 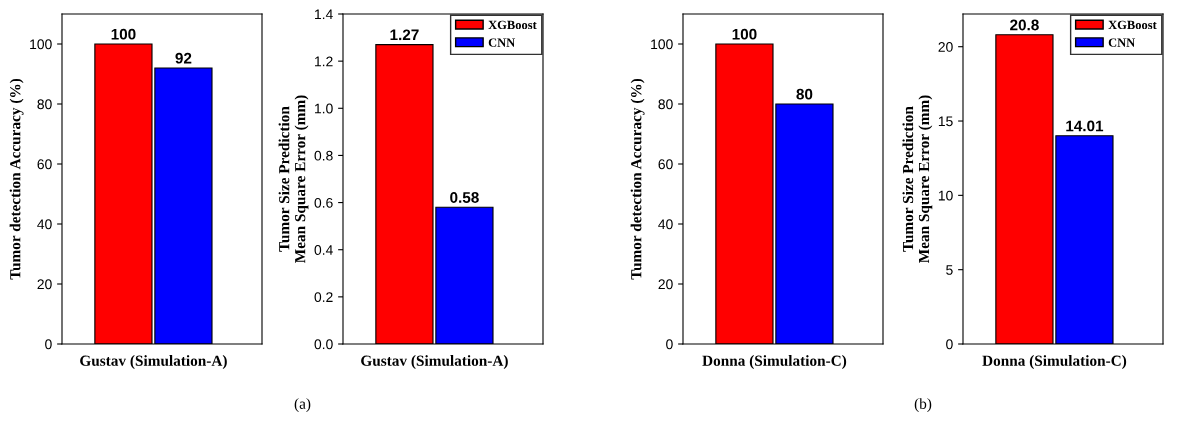 I want to click on y-tick-label: 0.4, so click(x=323, y=250).